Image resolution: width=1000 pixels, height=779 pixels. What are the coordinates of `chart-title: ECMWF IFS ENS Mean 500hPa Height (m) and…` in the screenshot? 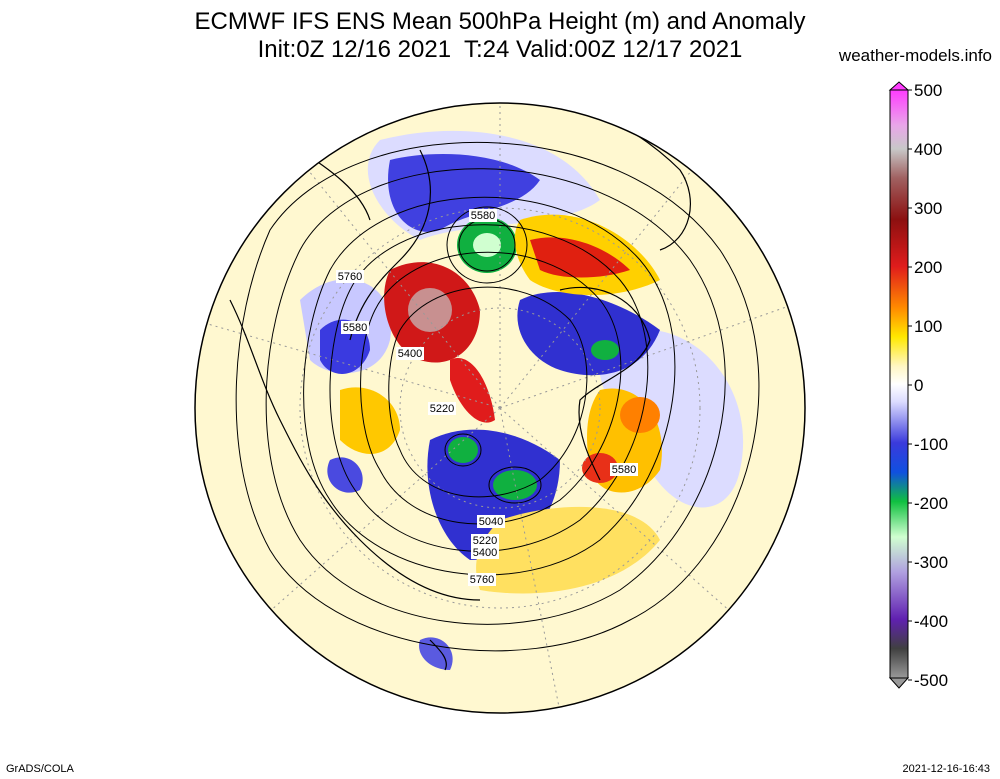 It's located at (500, 21).